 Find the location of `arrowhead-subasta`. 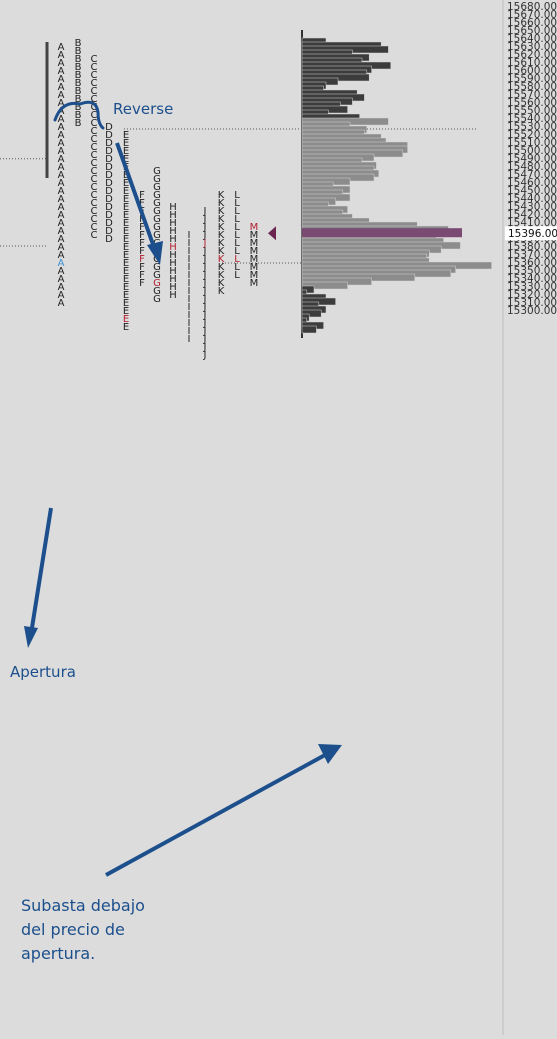

arrowhead-subasta is located at coordinates (330, 754).